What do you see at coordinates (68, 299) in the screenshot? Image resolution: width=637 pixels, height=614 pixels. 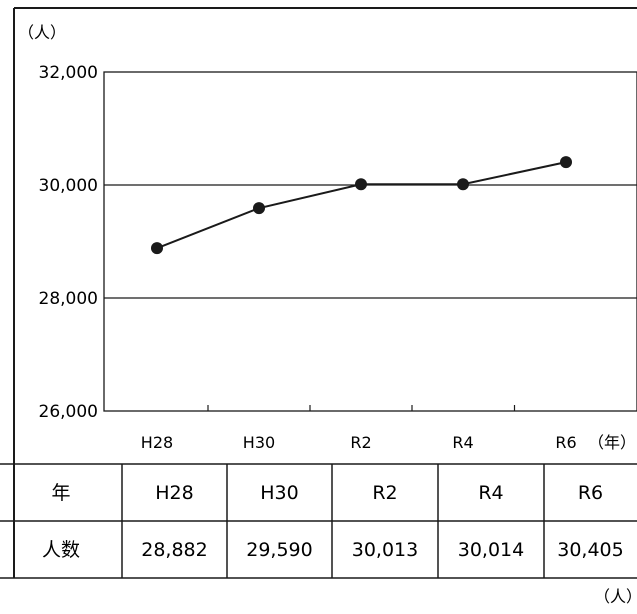 I see `y-tick-label-1: 28,000` at bounding box center [68, 299].